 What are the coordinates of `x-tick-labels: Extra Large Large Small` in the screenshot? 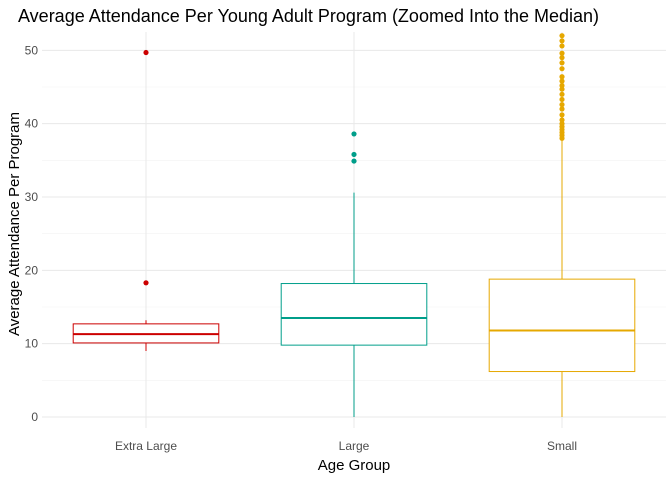 It's located at (346, 446).